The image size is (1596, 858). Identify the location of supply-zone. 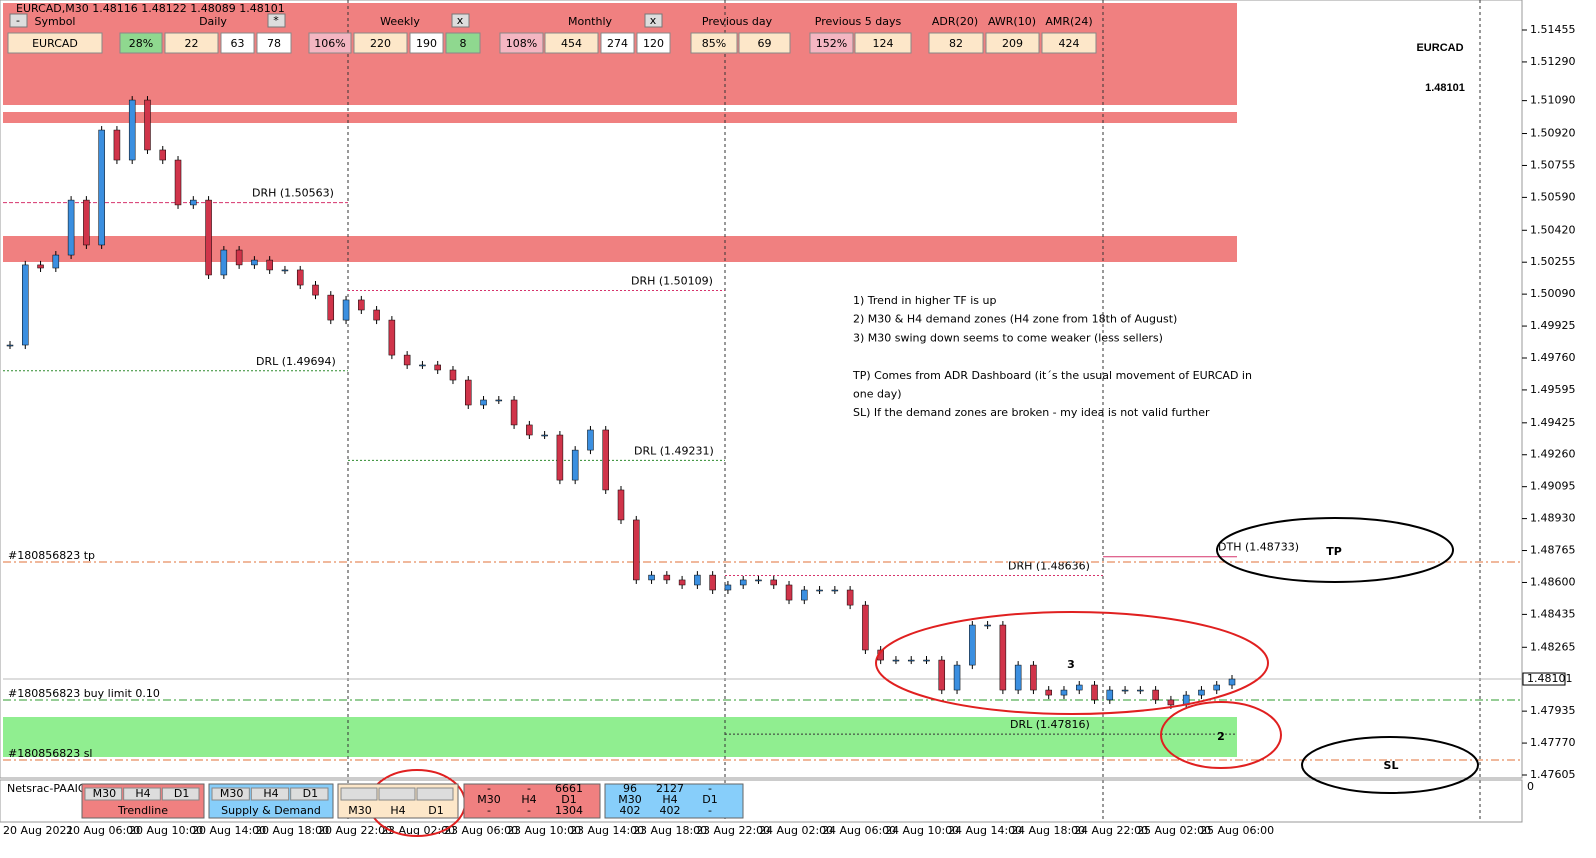
(620, 249).